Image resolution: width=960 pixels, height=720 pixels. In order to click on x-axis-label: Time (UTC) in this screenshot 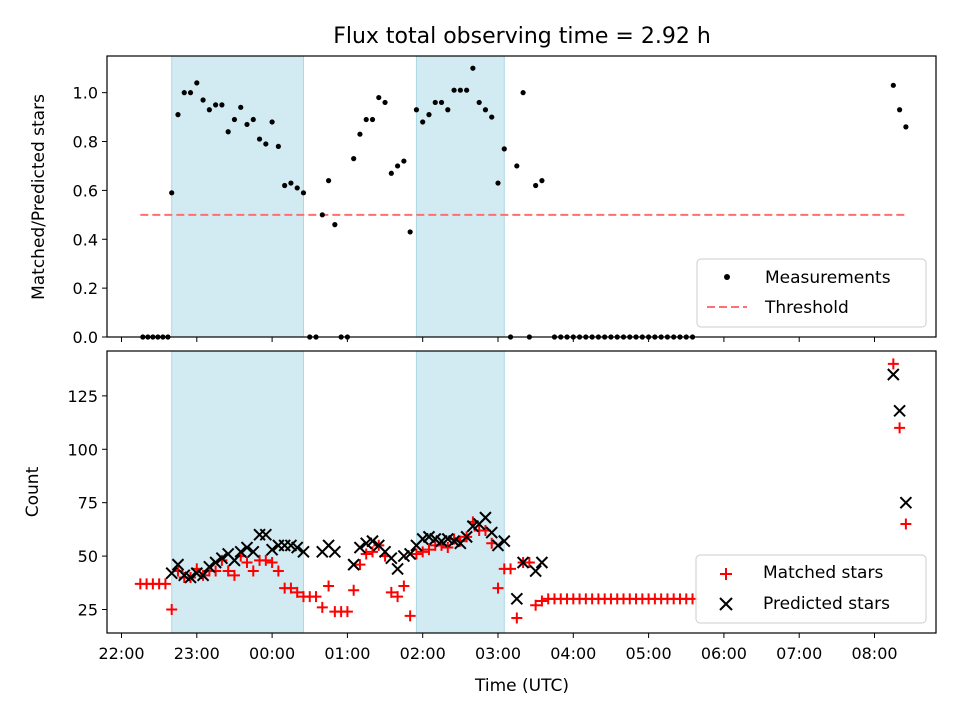, I will do `click(521, 686)`.